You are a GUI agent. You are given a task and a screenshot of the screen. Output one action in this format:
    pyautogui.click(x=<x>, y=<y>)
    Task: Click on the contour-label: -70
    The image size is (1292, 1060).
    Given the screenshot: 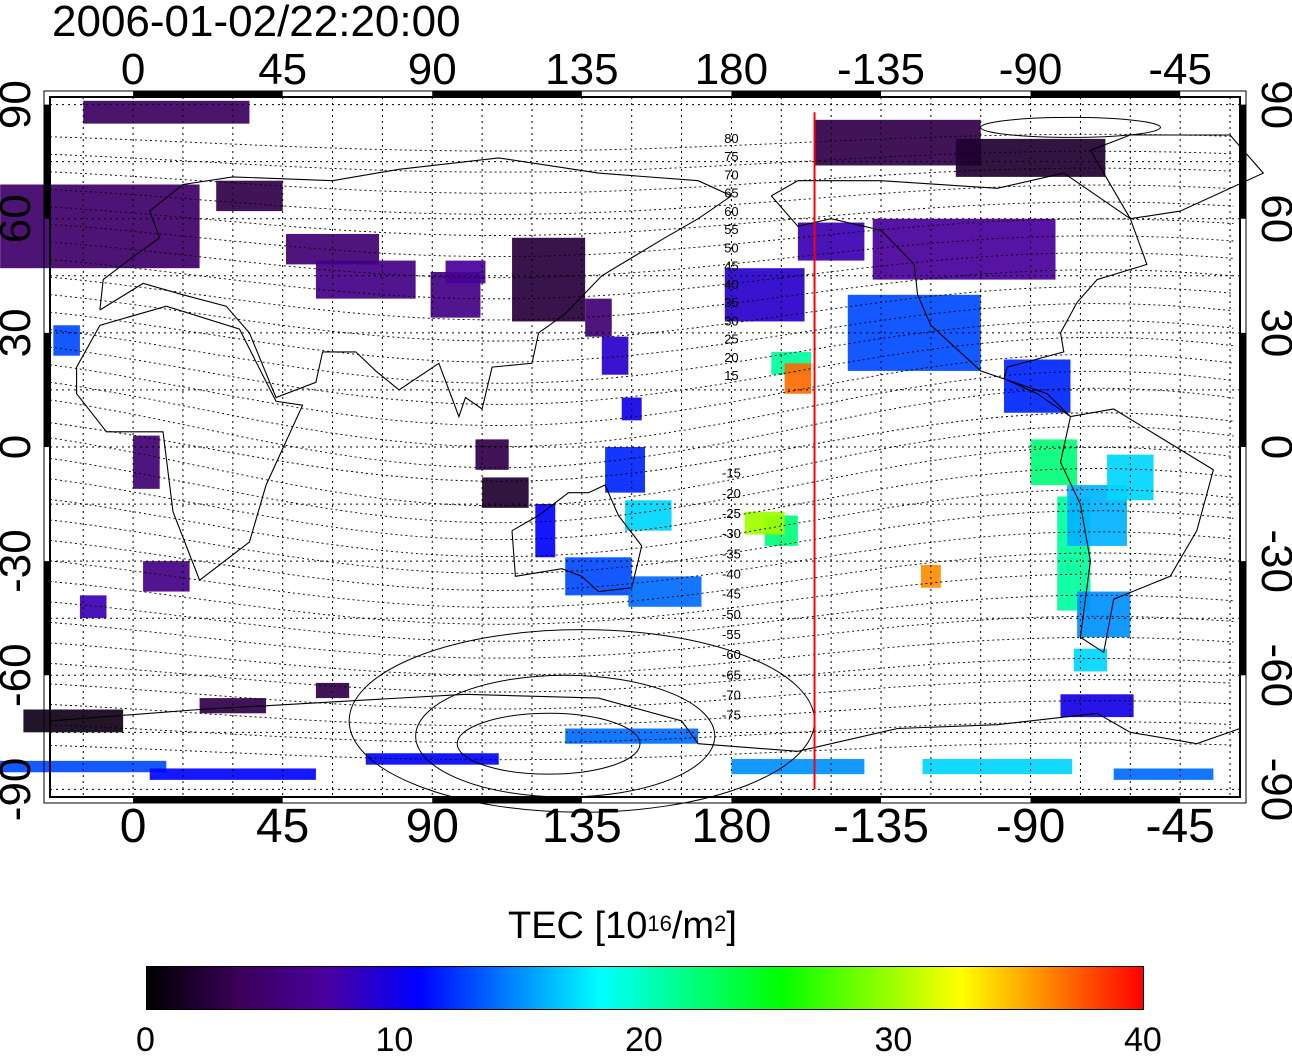 What is the action you would take?
    pyautogui.click(x=731, y=694)
    